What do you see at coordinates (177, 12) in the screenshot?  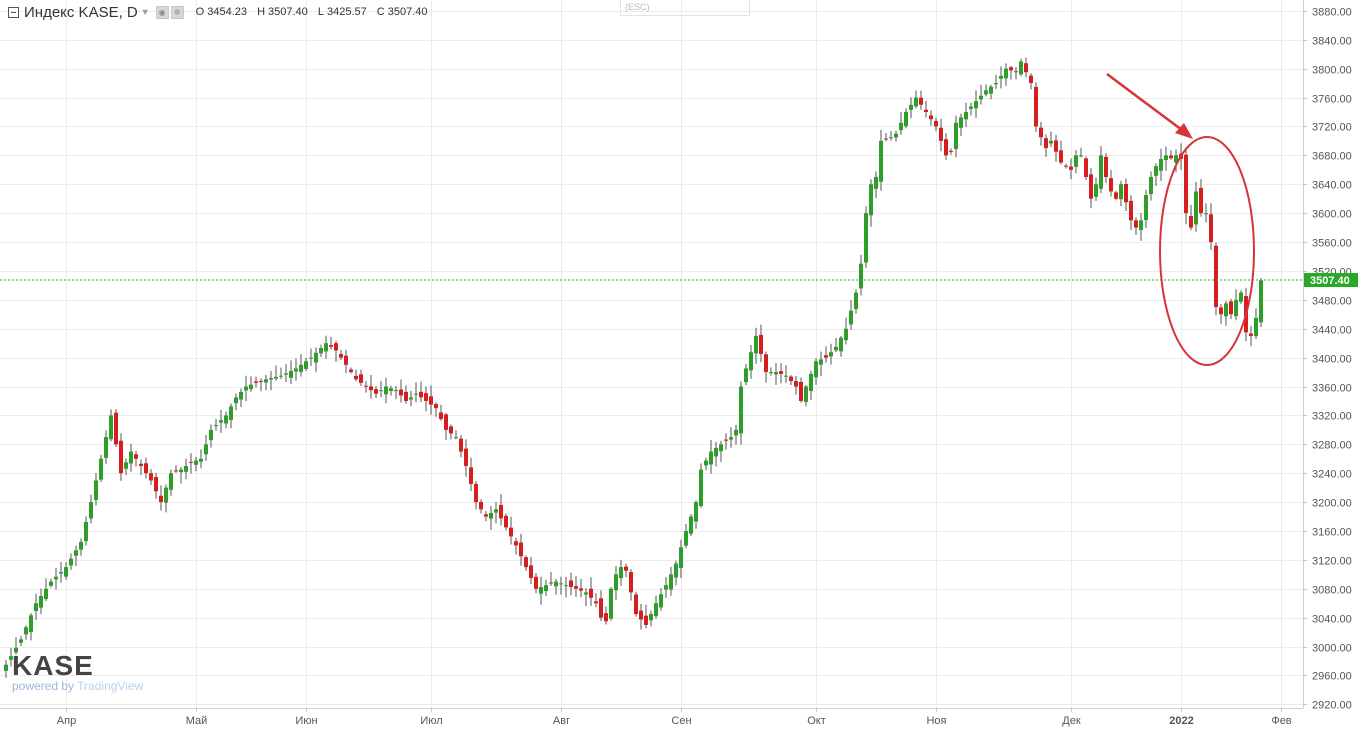 I see `gear-icon: ✲` at bounding box center [177, 12].